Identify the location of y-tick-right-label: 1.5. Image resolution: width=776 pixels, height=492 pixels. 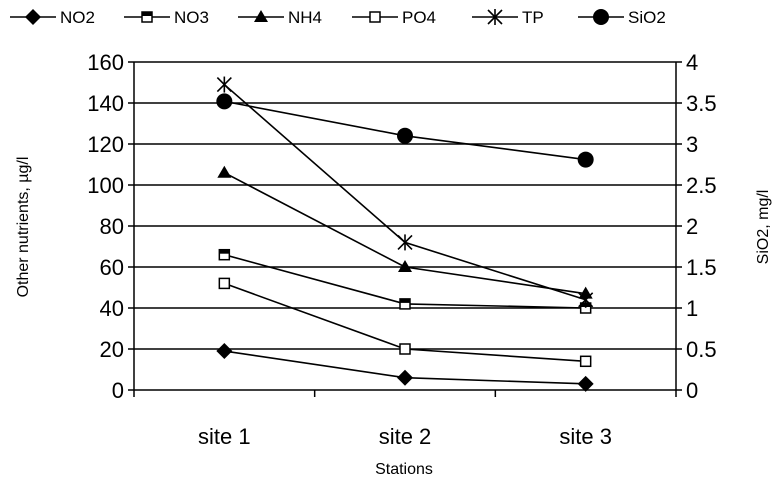
(701, 267).